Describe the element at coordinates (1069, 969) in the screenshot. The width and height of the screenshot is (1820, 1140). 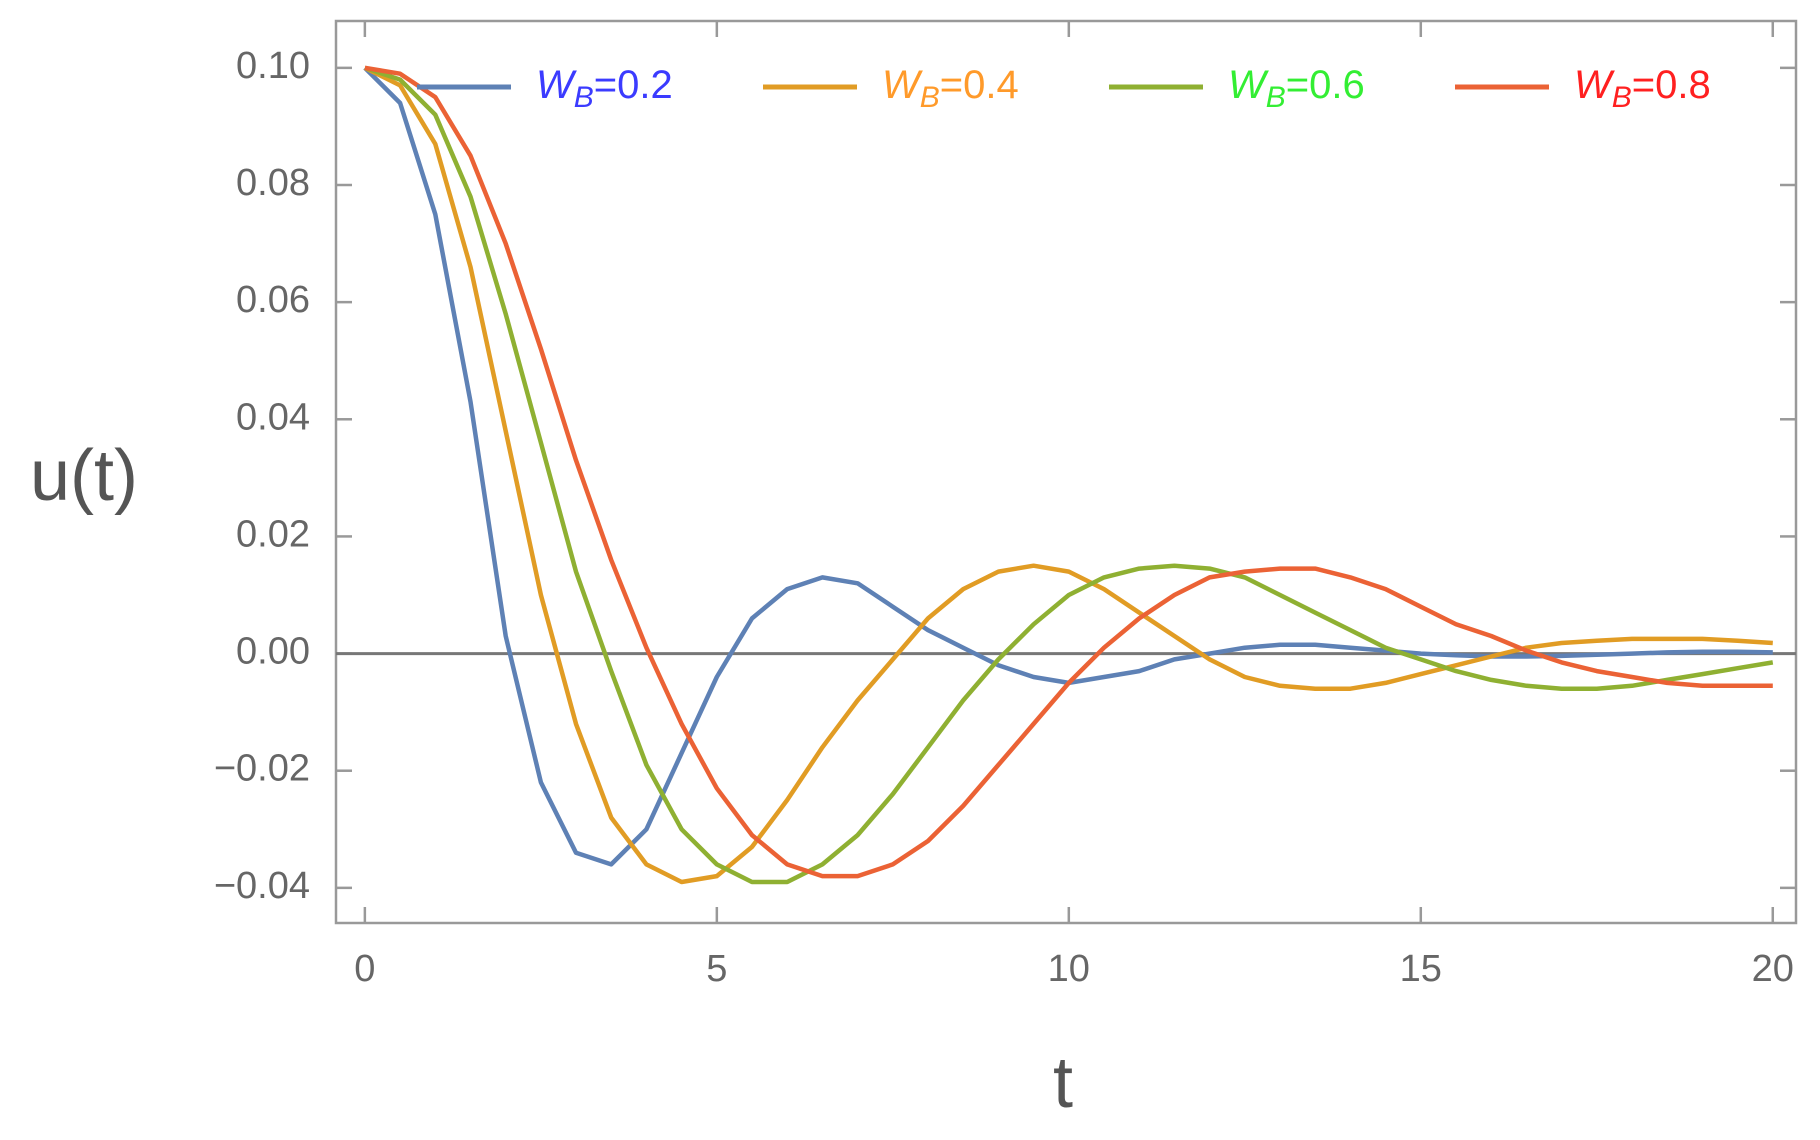
I see `x-tick-label: 10` at that location.